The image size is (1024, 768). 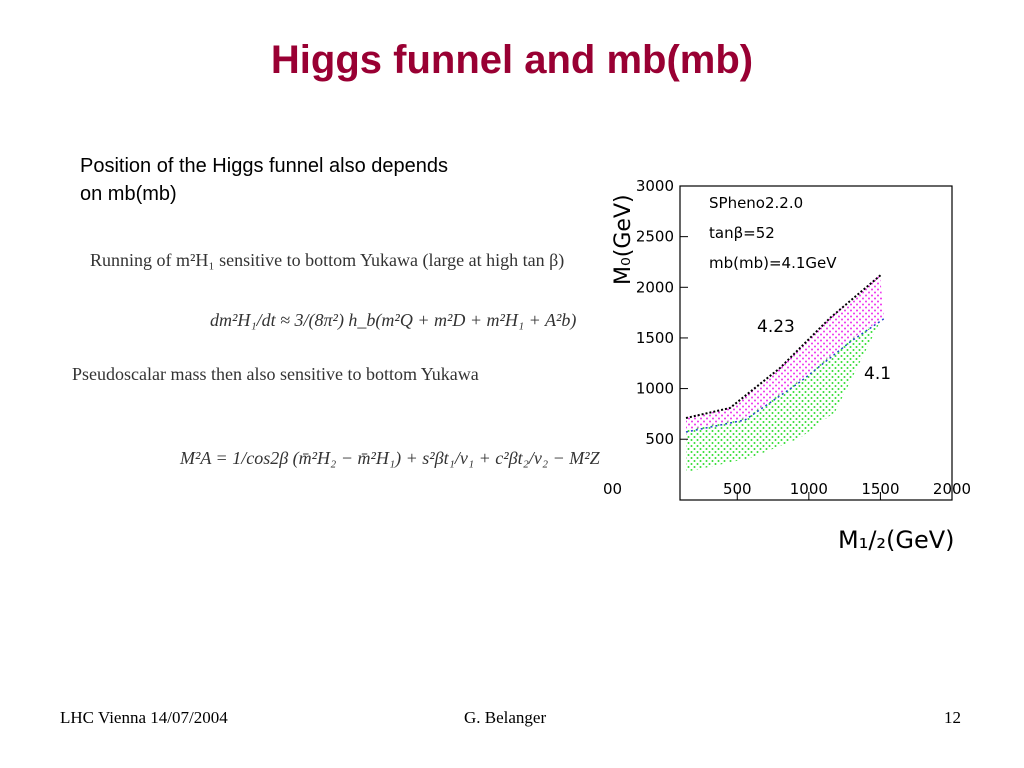 What do you see at coordinates (144, 717) in the screenshot?
I see `footer-left: LHC Vienna 14/07/2004` at bounding box center [144, 717].